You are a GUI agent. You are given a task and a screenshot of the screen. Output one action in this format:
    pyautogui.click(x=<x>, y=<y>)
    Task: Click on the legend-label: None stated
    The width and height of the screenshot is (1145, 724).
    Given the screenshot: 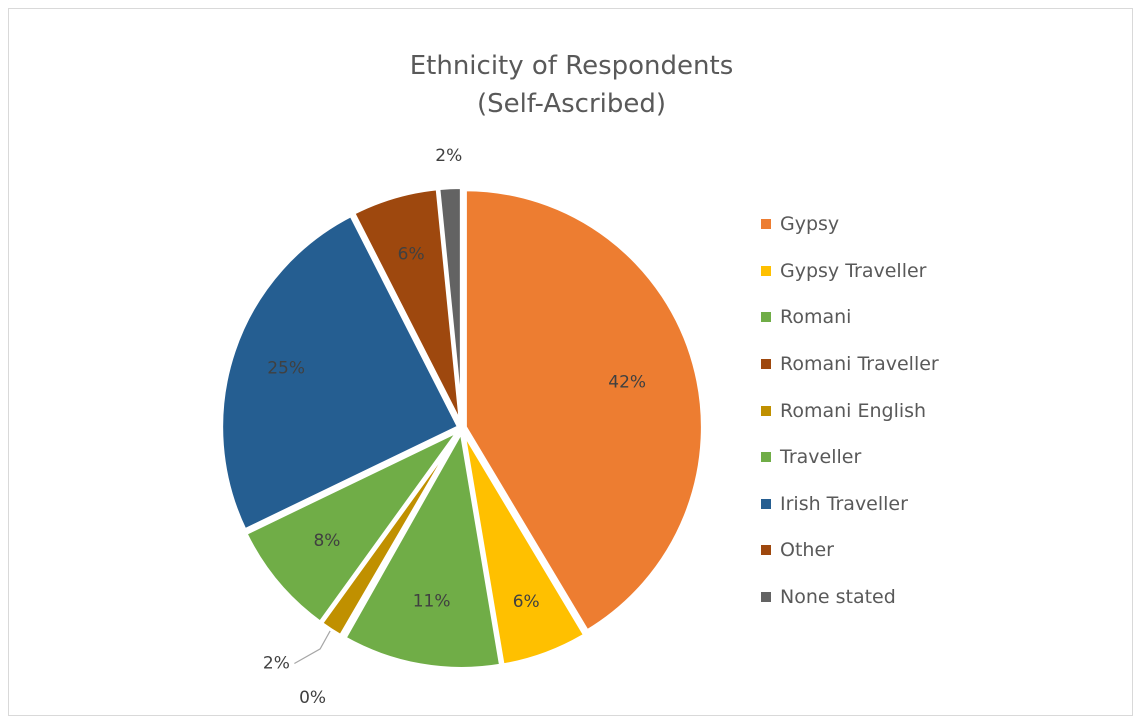 What is the action you would take?
    pyautogui.click(x=838, y=597)
    